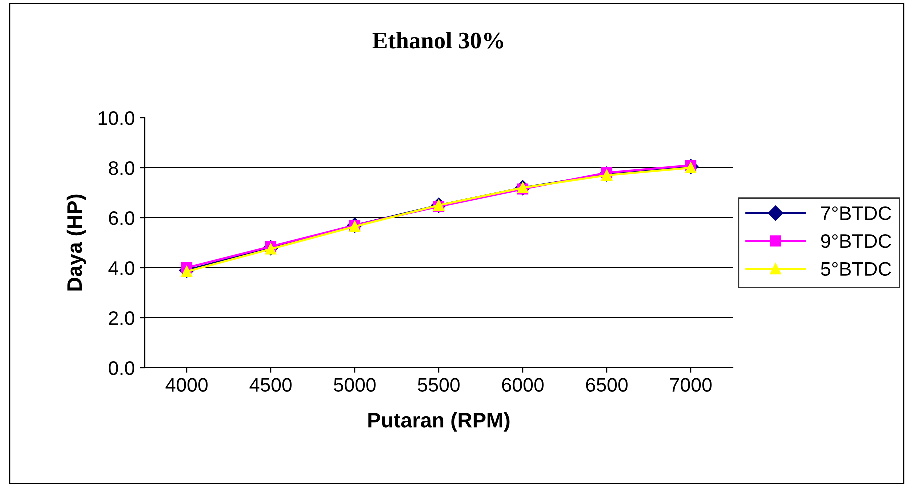  Describe the element at coordinates (439, 422) in the screenshot. I see `x-axis-title: Putaran (RPM)` at that location.